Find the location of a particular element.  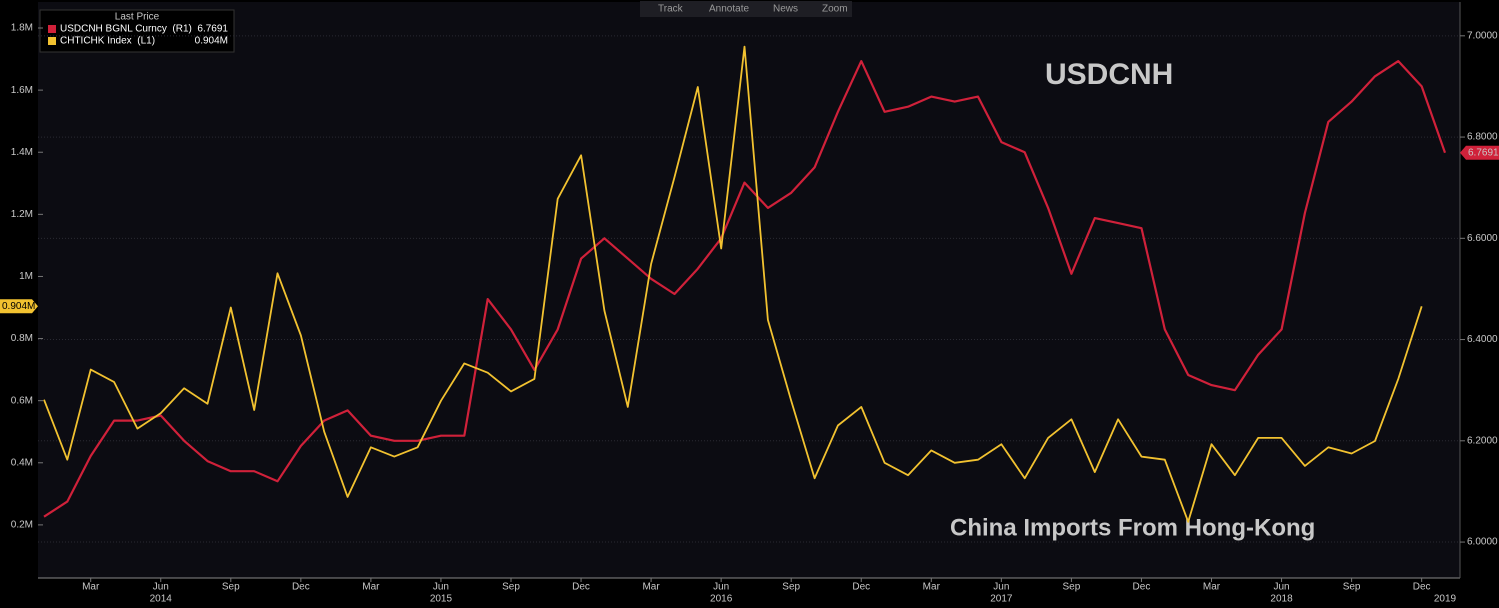

legend is located at coordinates (137, 31).